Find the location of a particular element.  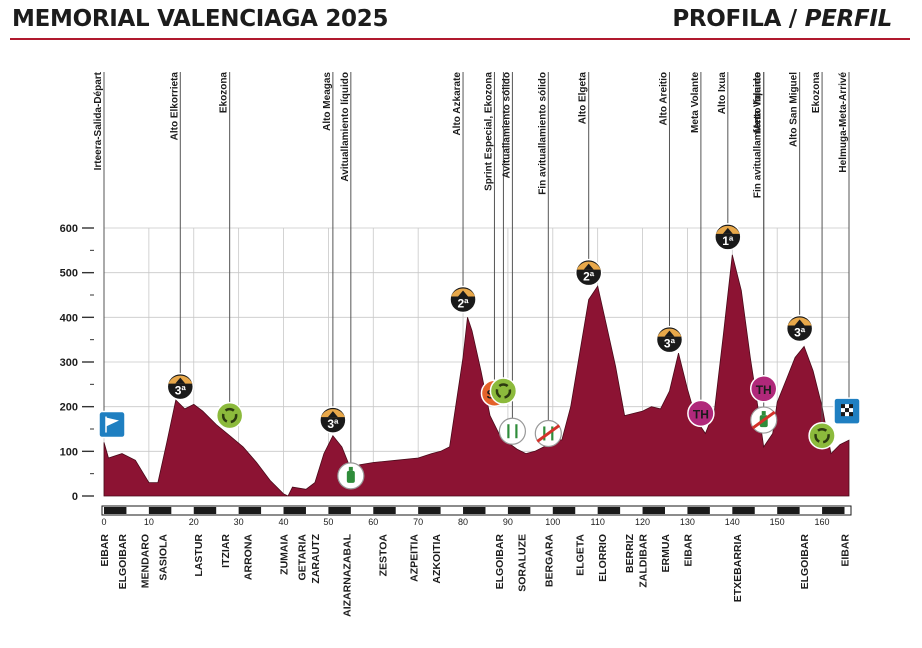

finish-flag-icon is located at coordinates (847, 411).